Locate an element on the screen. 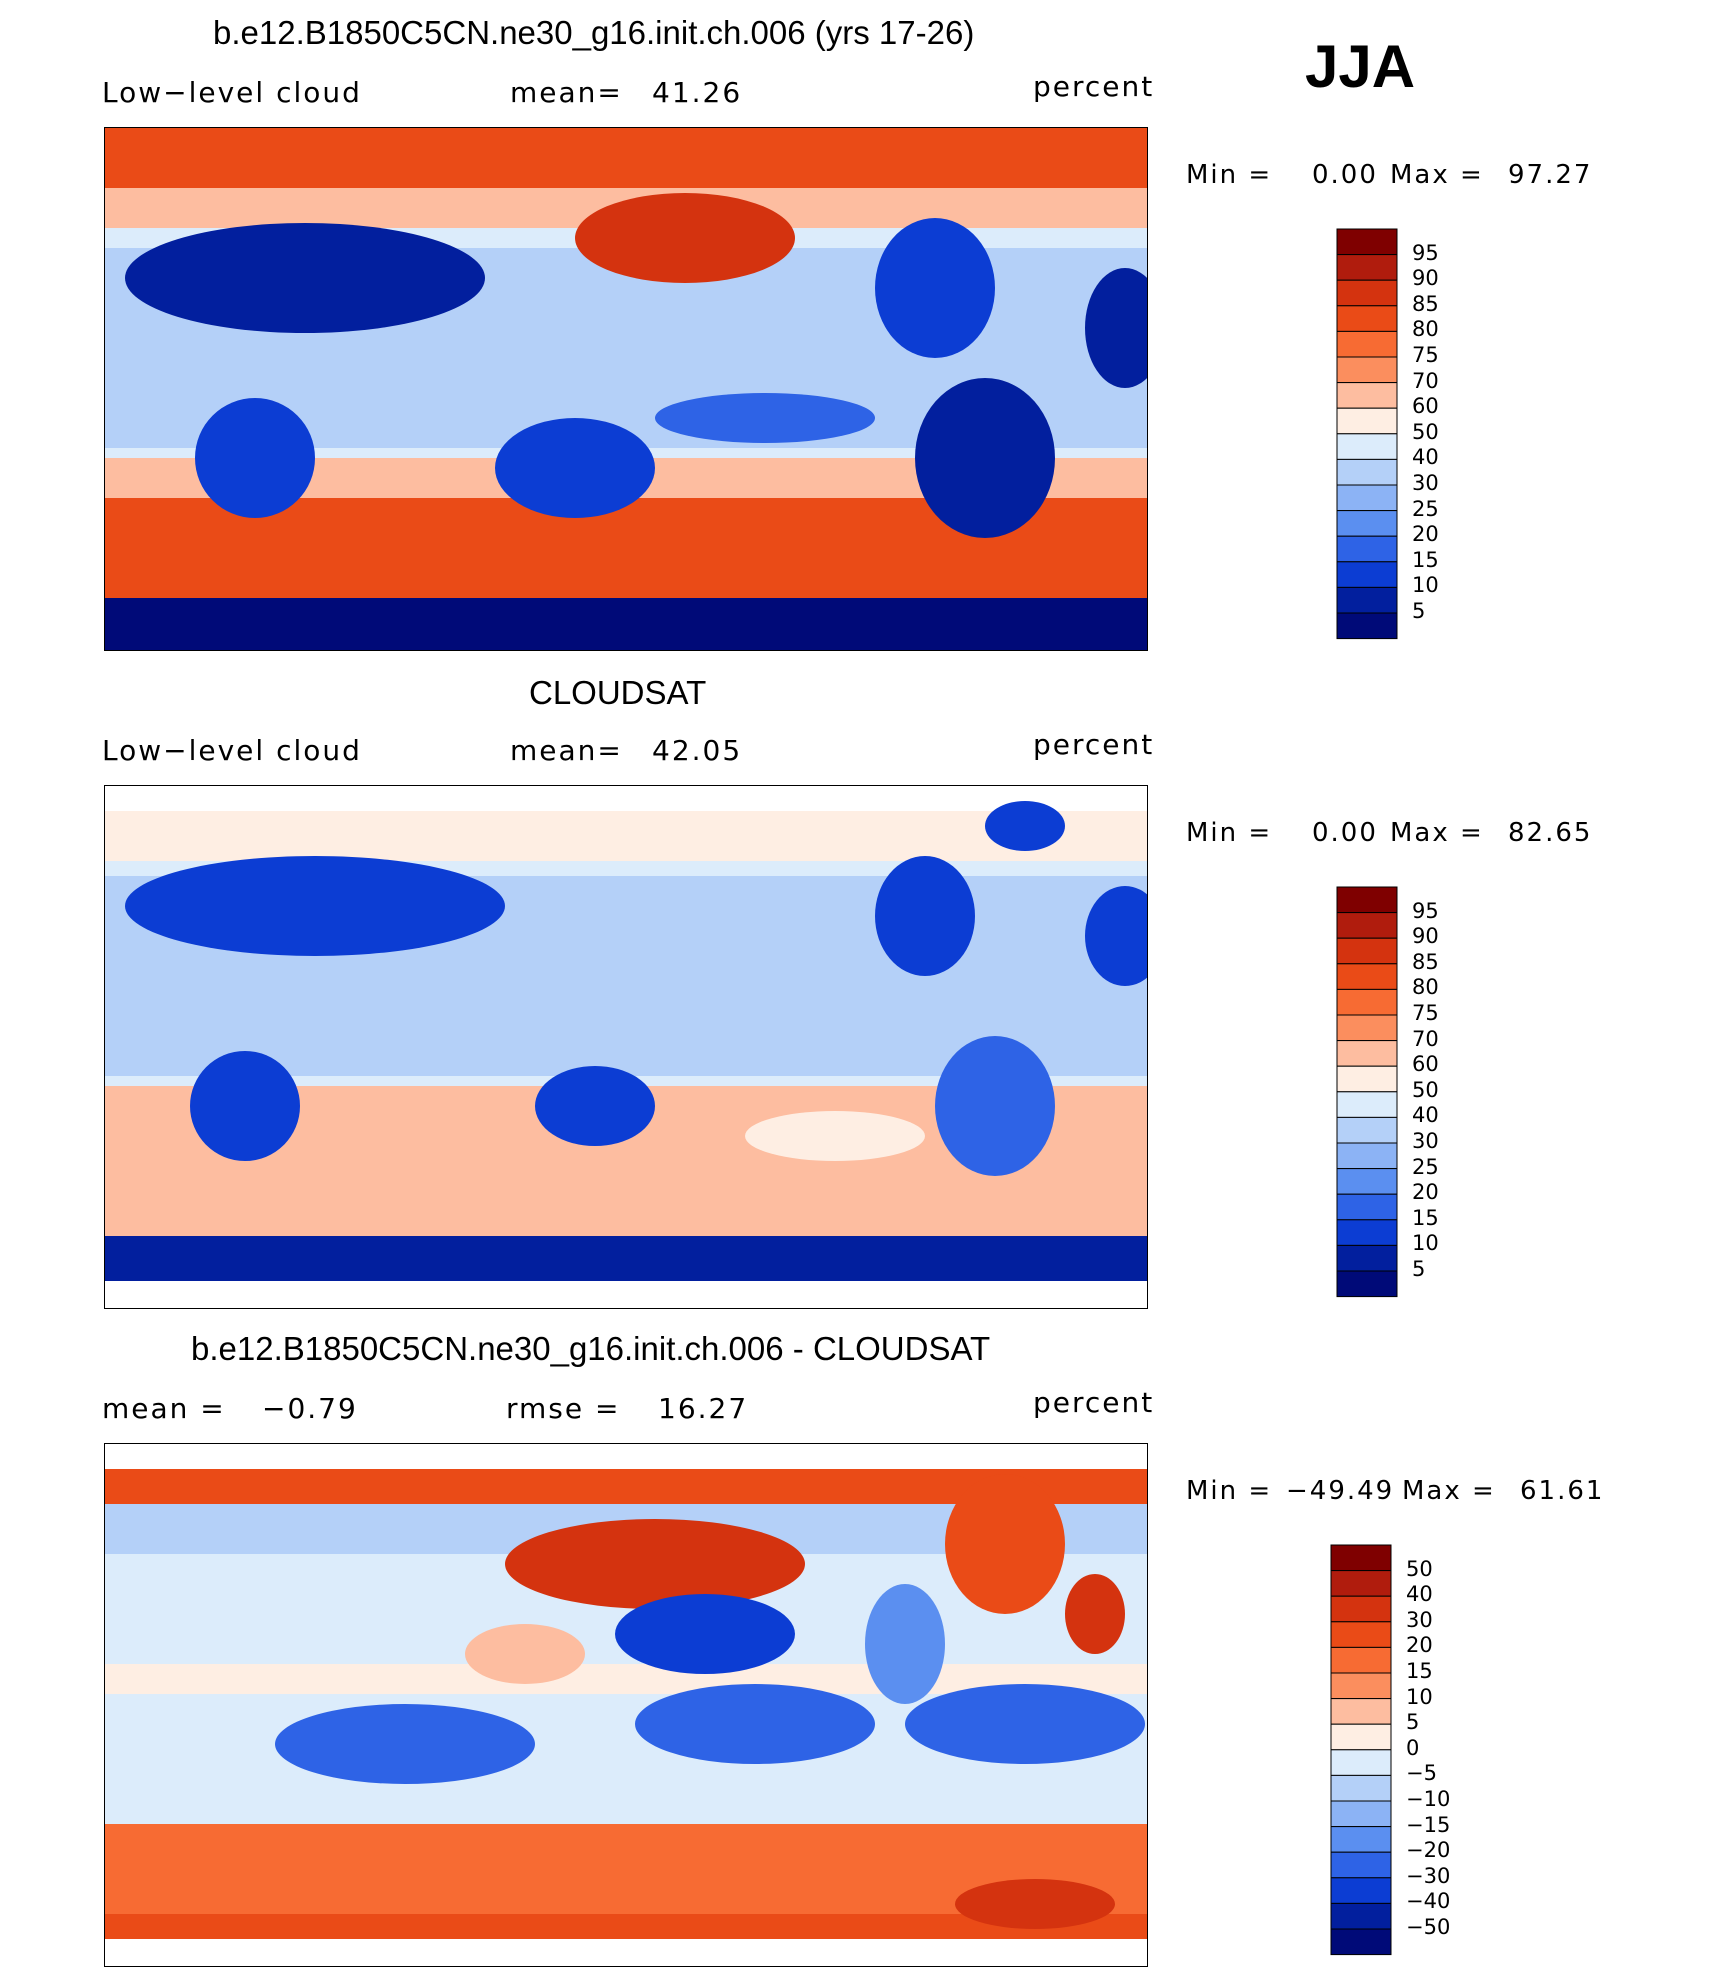  panel1-max-label: Max = is located at coordinates (1437, 175).